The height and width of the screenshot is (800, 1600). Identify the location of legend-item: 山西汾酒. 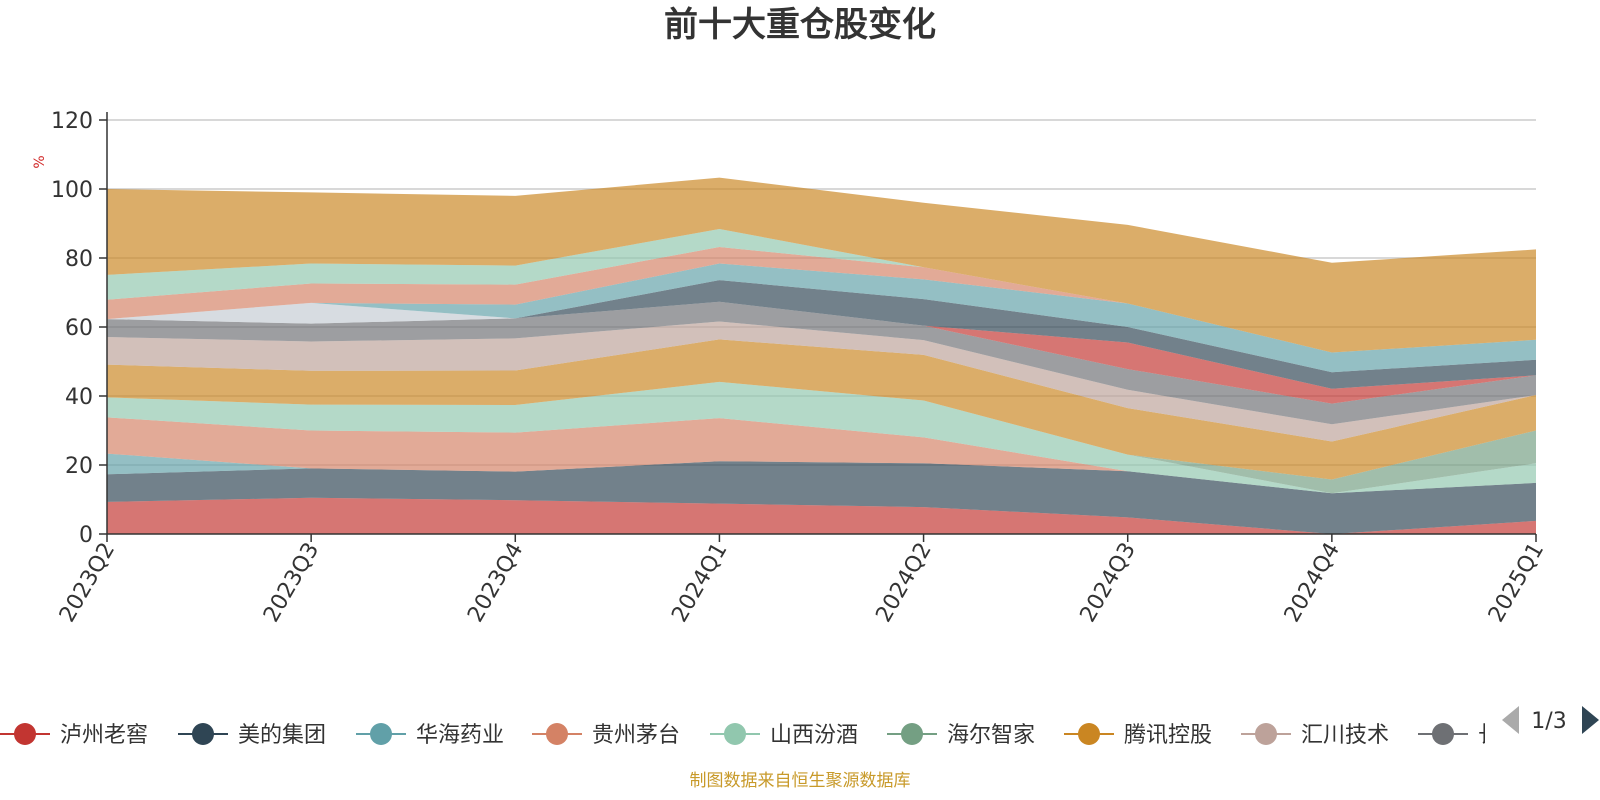
(784, 735).